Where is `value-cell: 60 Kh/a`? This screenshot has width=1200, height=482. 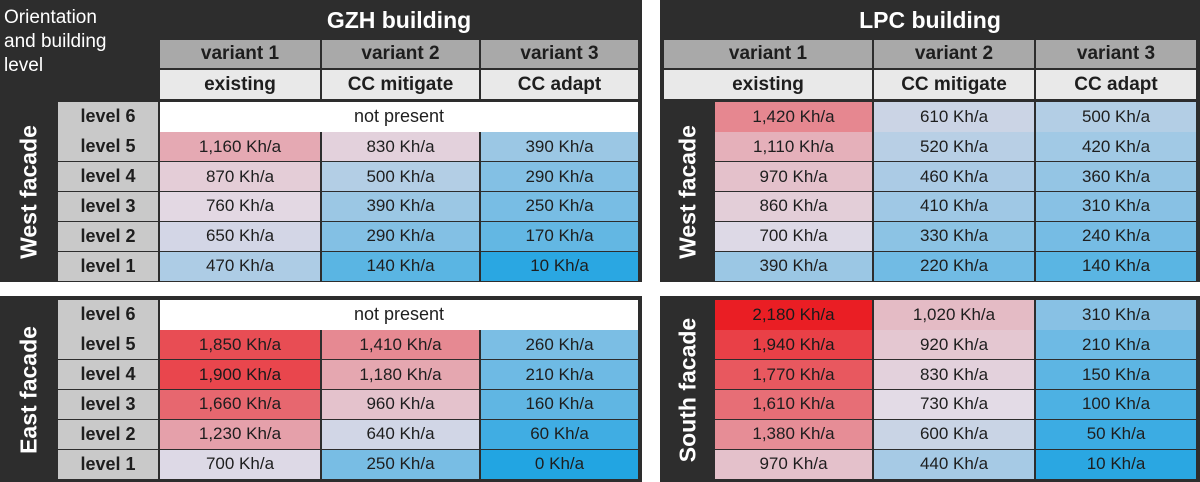 value-cell: 60 Kh/a is located at coordinates (559, 434).